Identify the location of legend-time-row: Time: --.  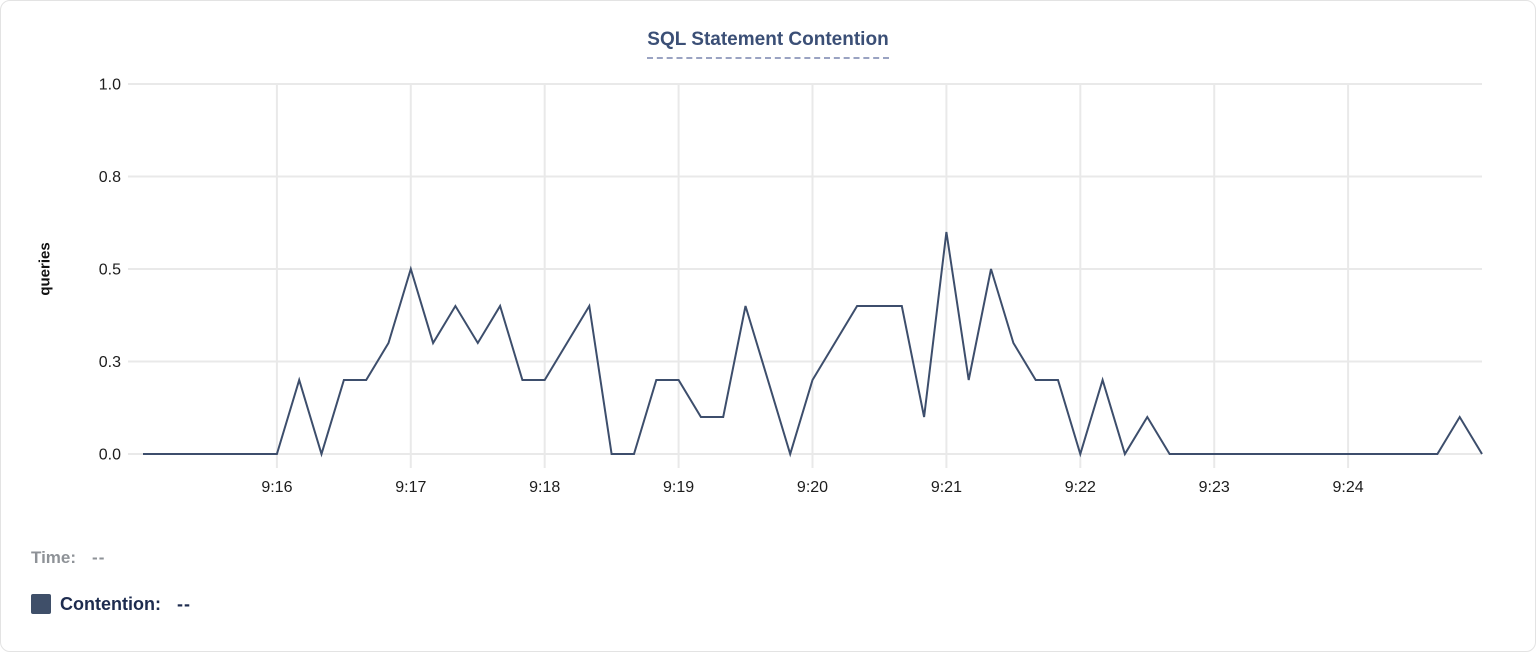
(111, 558).